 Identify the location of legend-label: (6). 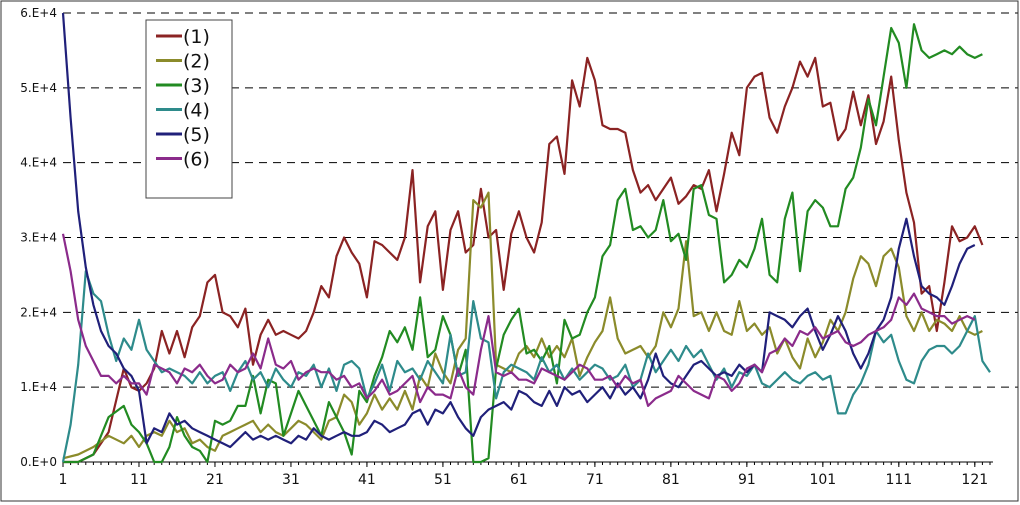
(196, 160).